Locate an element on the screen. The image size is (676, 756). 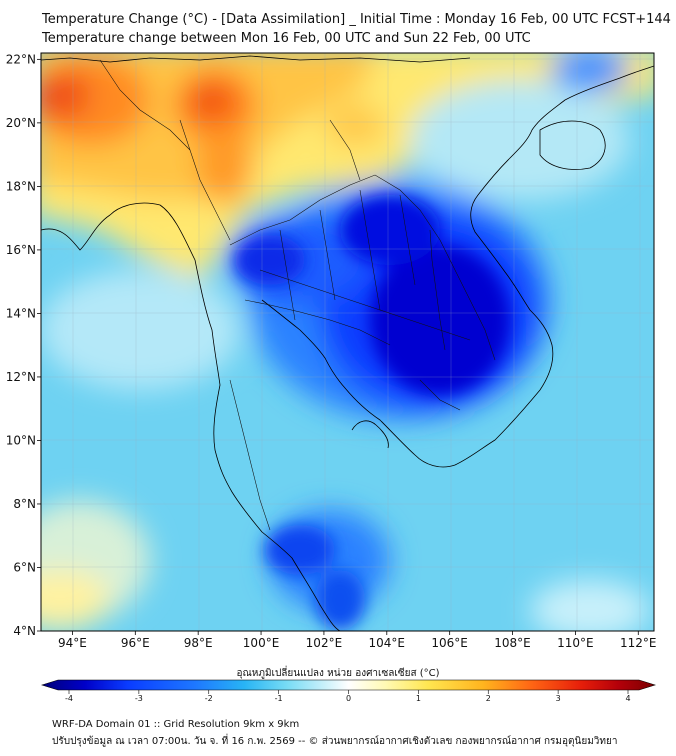
lat-tick-label: 16°N is located at coordinates (21, 250).